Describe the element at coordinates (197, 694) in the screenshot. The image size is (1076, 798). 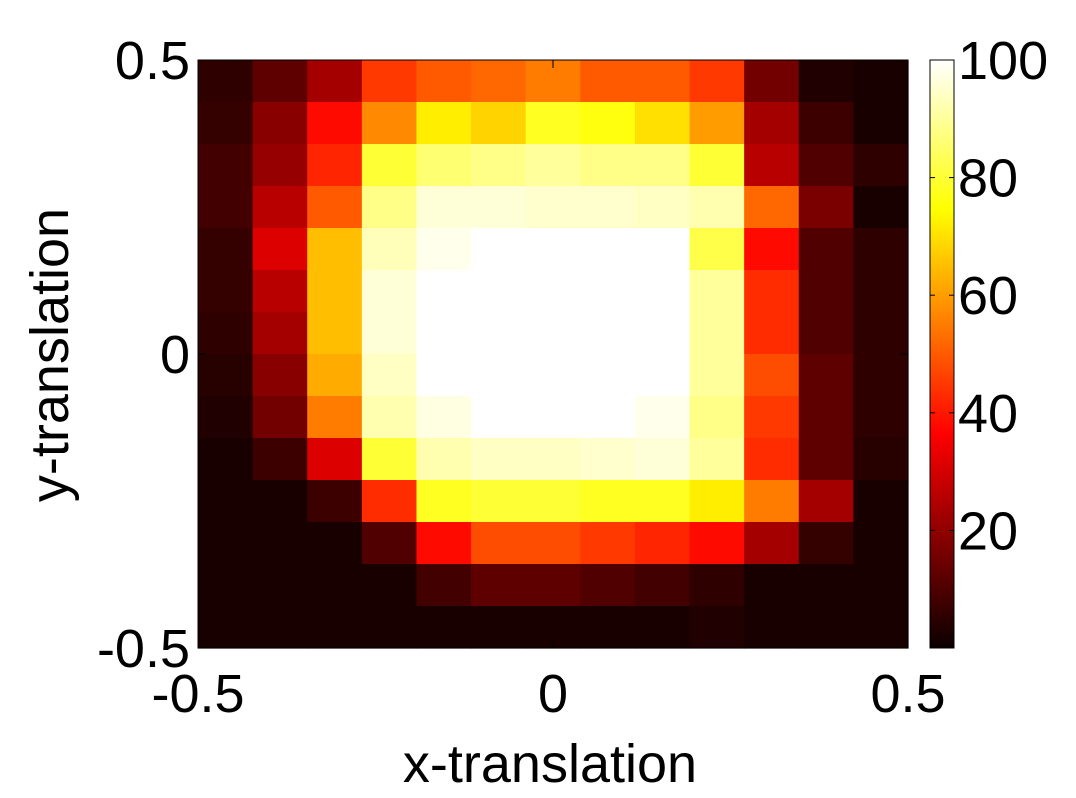
I see `x-tick-label: -0.5` at that location.